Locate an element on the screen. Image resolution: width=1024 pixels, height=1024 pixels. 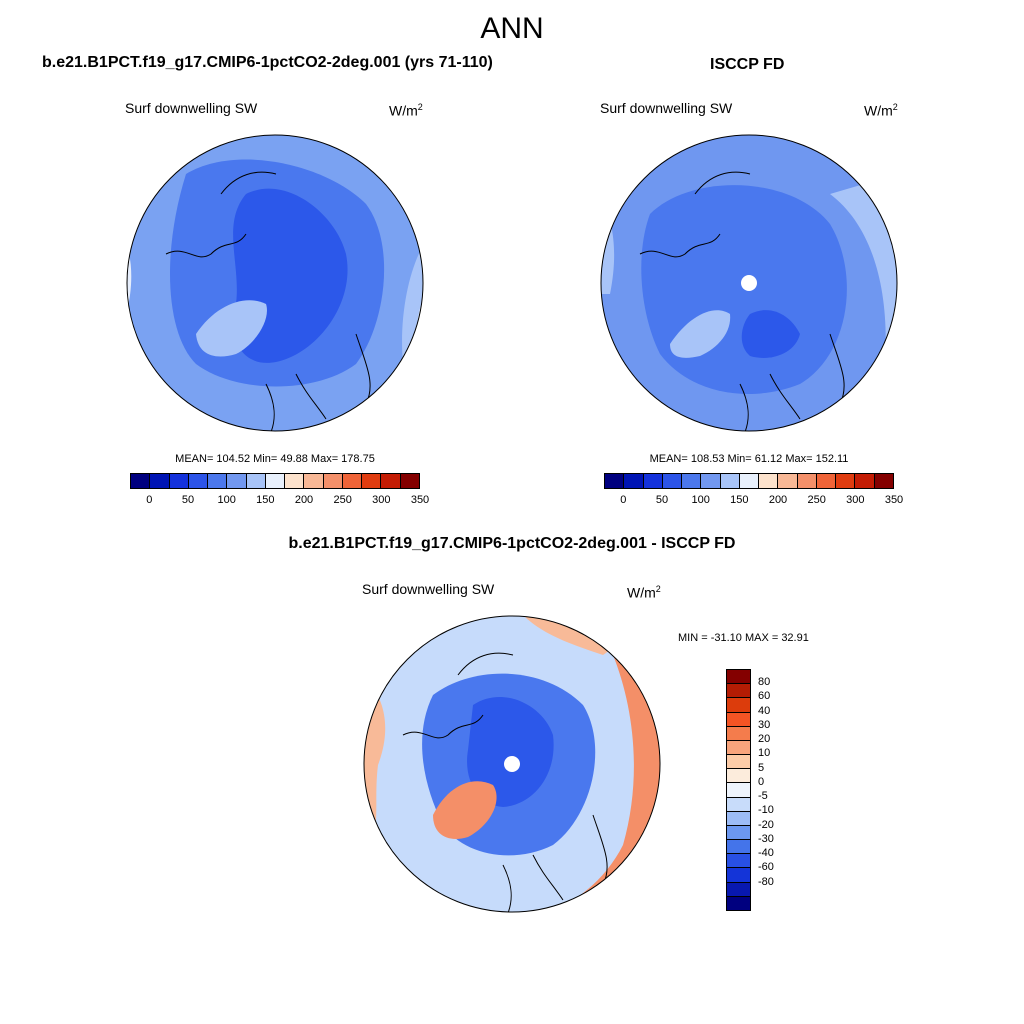
colorbar-tick-label: 60 is located at coordinates (764, 696).